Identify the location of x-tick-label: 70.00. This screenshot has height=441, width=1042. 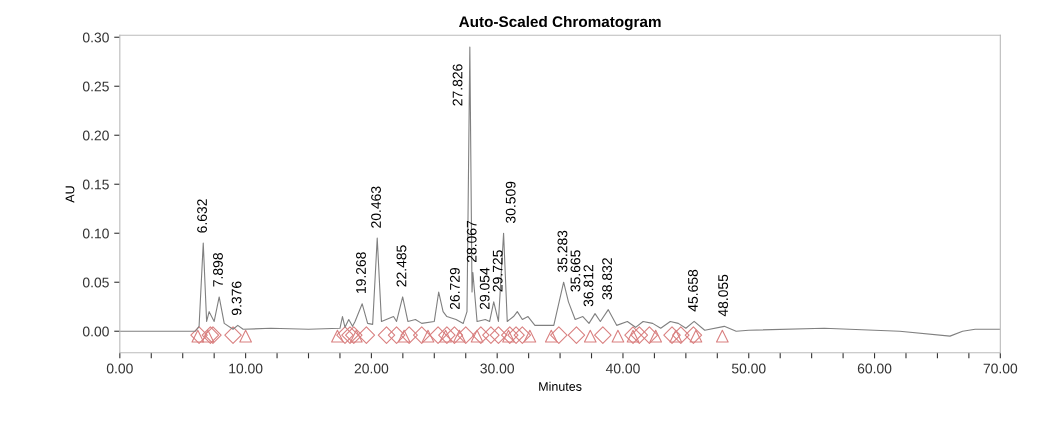
(1000, 368).